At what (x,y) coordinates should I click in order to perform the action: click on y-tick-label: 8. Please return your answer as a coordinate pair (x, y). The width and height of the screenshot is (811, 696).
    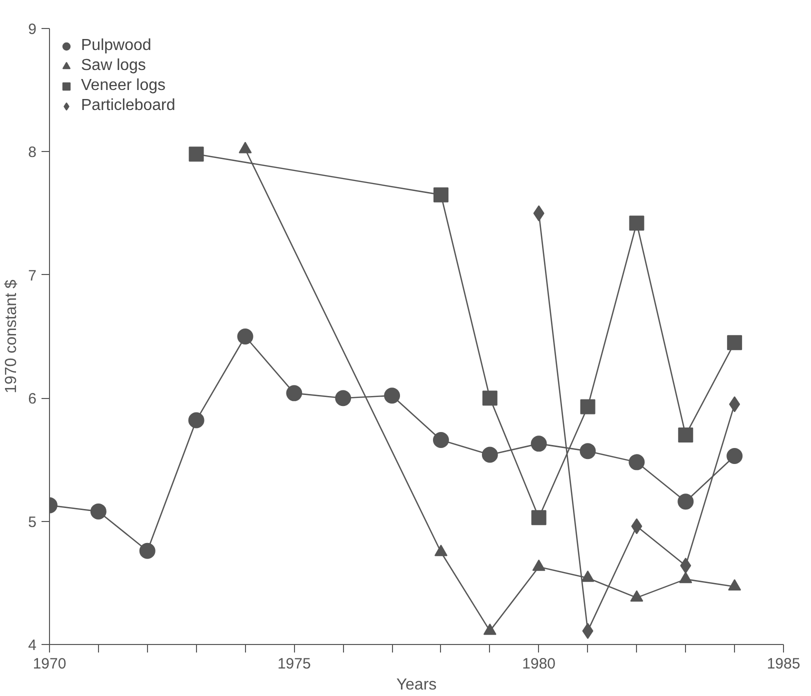
    Looking at the image, I should click on (32, 153).